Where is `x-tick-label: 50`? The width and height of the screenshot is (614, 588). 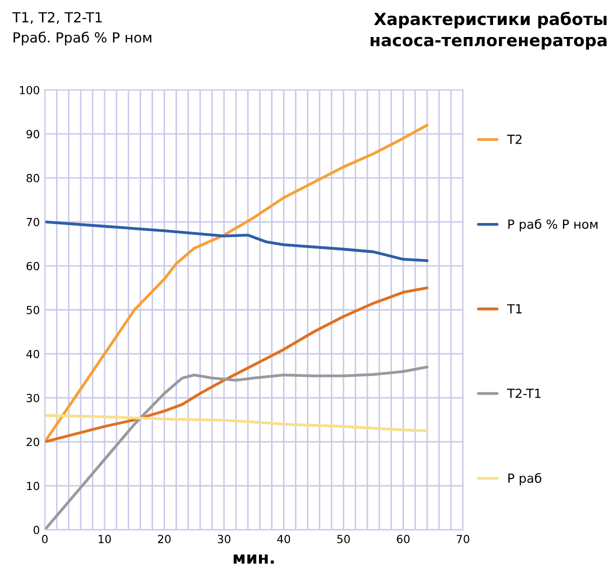 x-tick-label: 50 is located at coordinates (343, 539).